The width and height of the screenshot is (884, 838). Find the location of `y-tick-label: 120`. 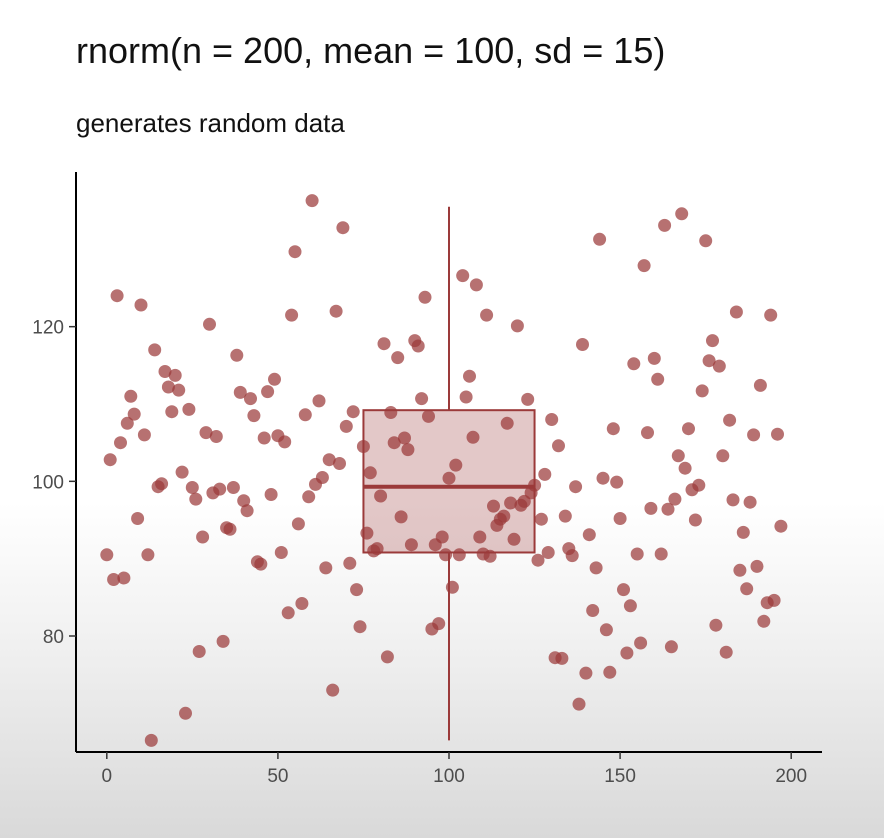

y-tick-label: 120 is located at coordinates (48, 328).